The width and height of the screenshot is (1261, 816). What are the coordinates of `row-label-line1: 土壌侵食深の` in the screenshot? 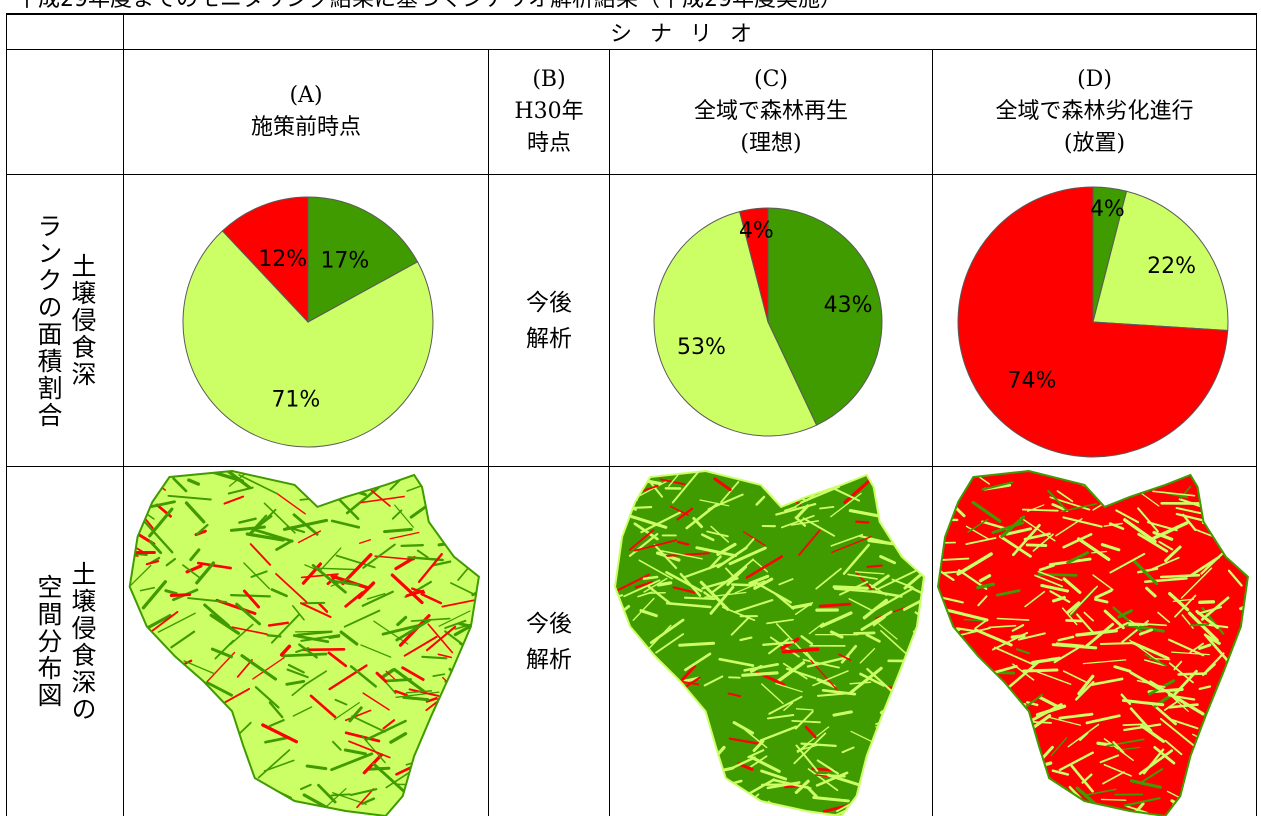 It's located at (82, 641).